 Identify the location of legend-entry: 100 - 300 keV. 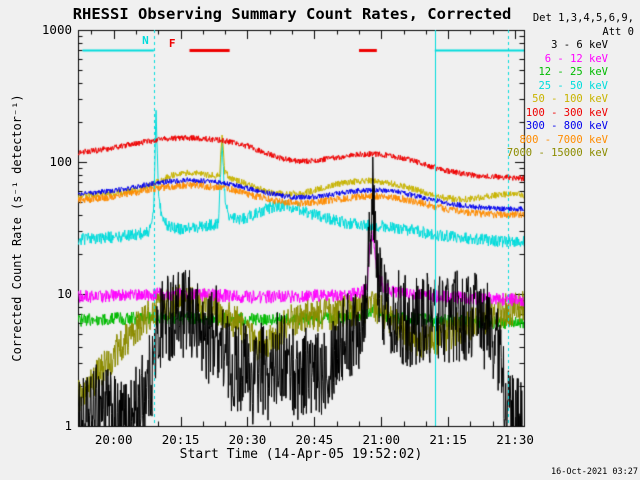
(566, 112).